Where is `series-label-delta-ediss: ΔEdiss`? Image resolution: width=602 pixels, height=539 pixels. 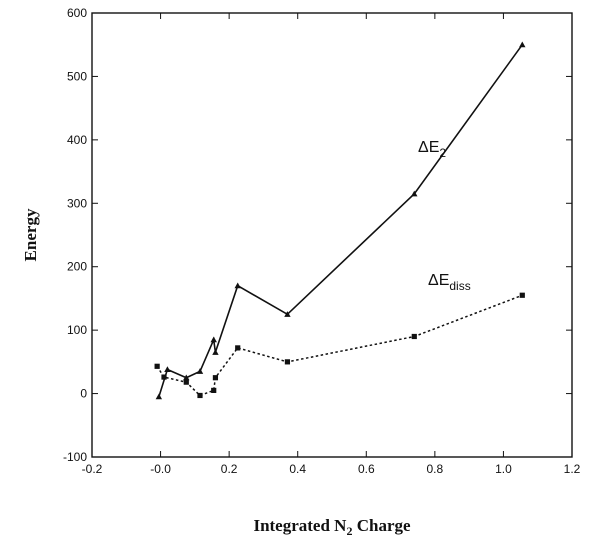 series-label-delta-ediss: ΔEdiss is located at coordinates (449, 282).